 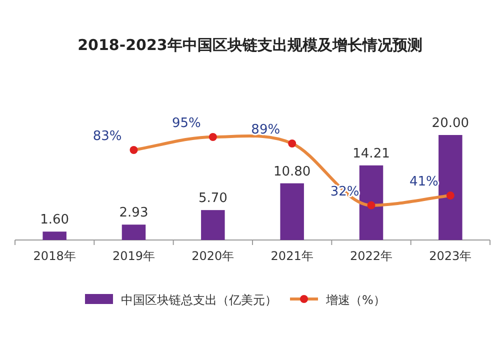 I want to click on x-tick-label: 2021年, so click(x=292, y=256).